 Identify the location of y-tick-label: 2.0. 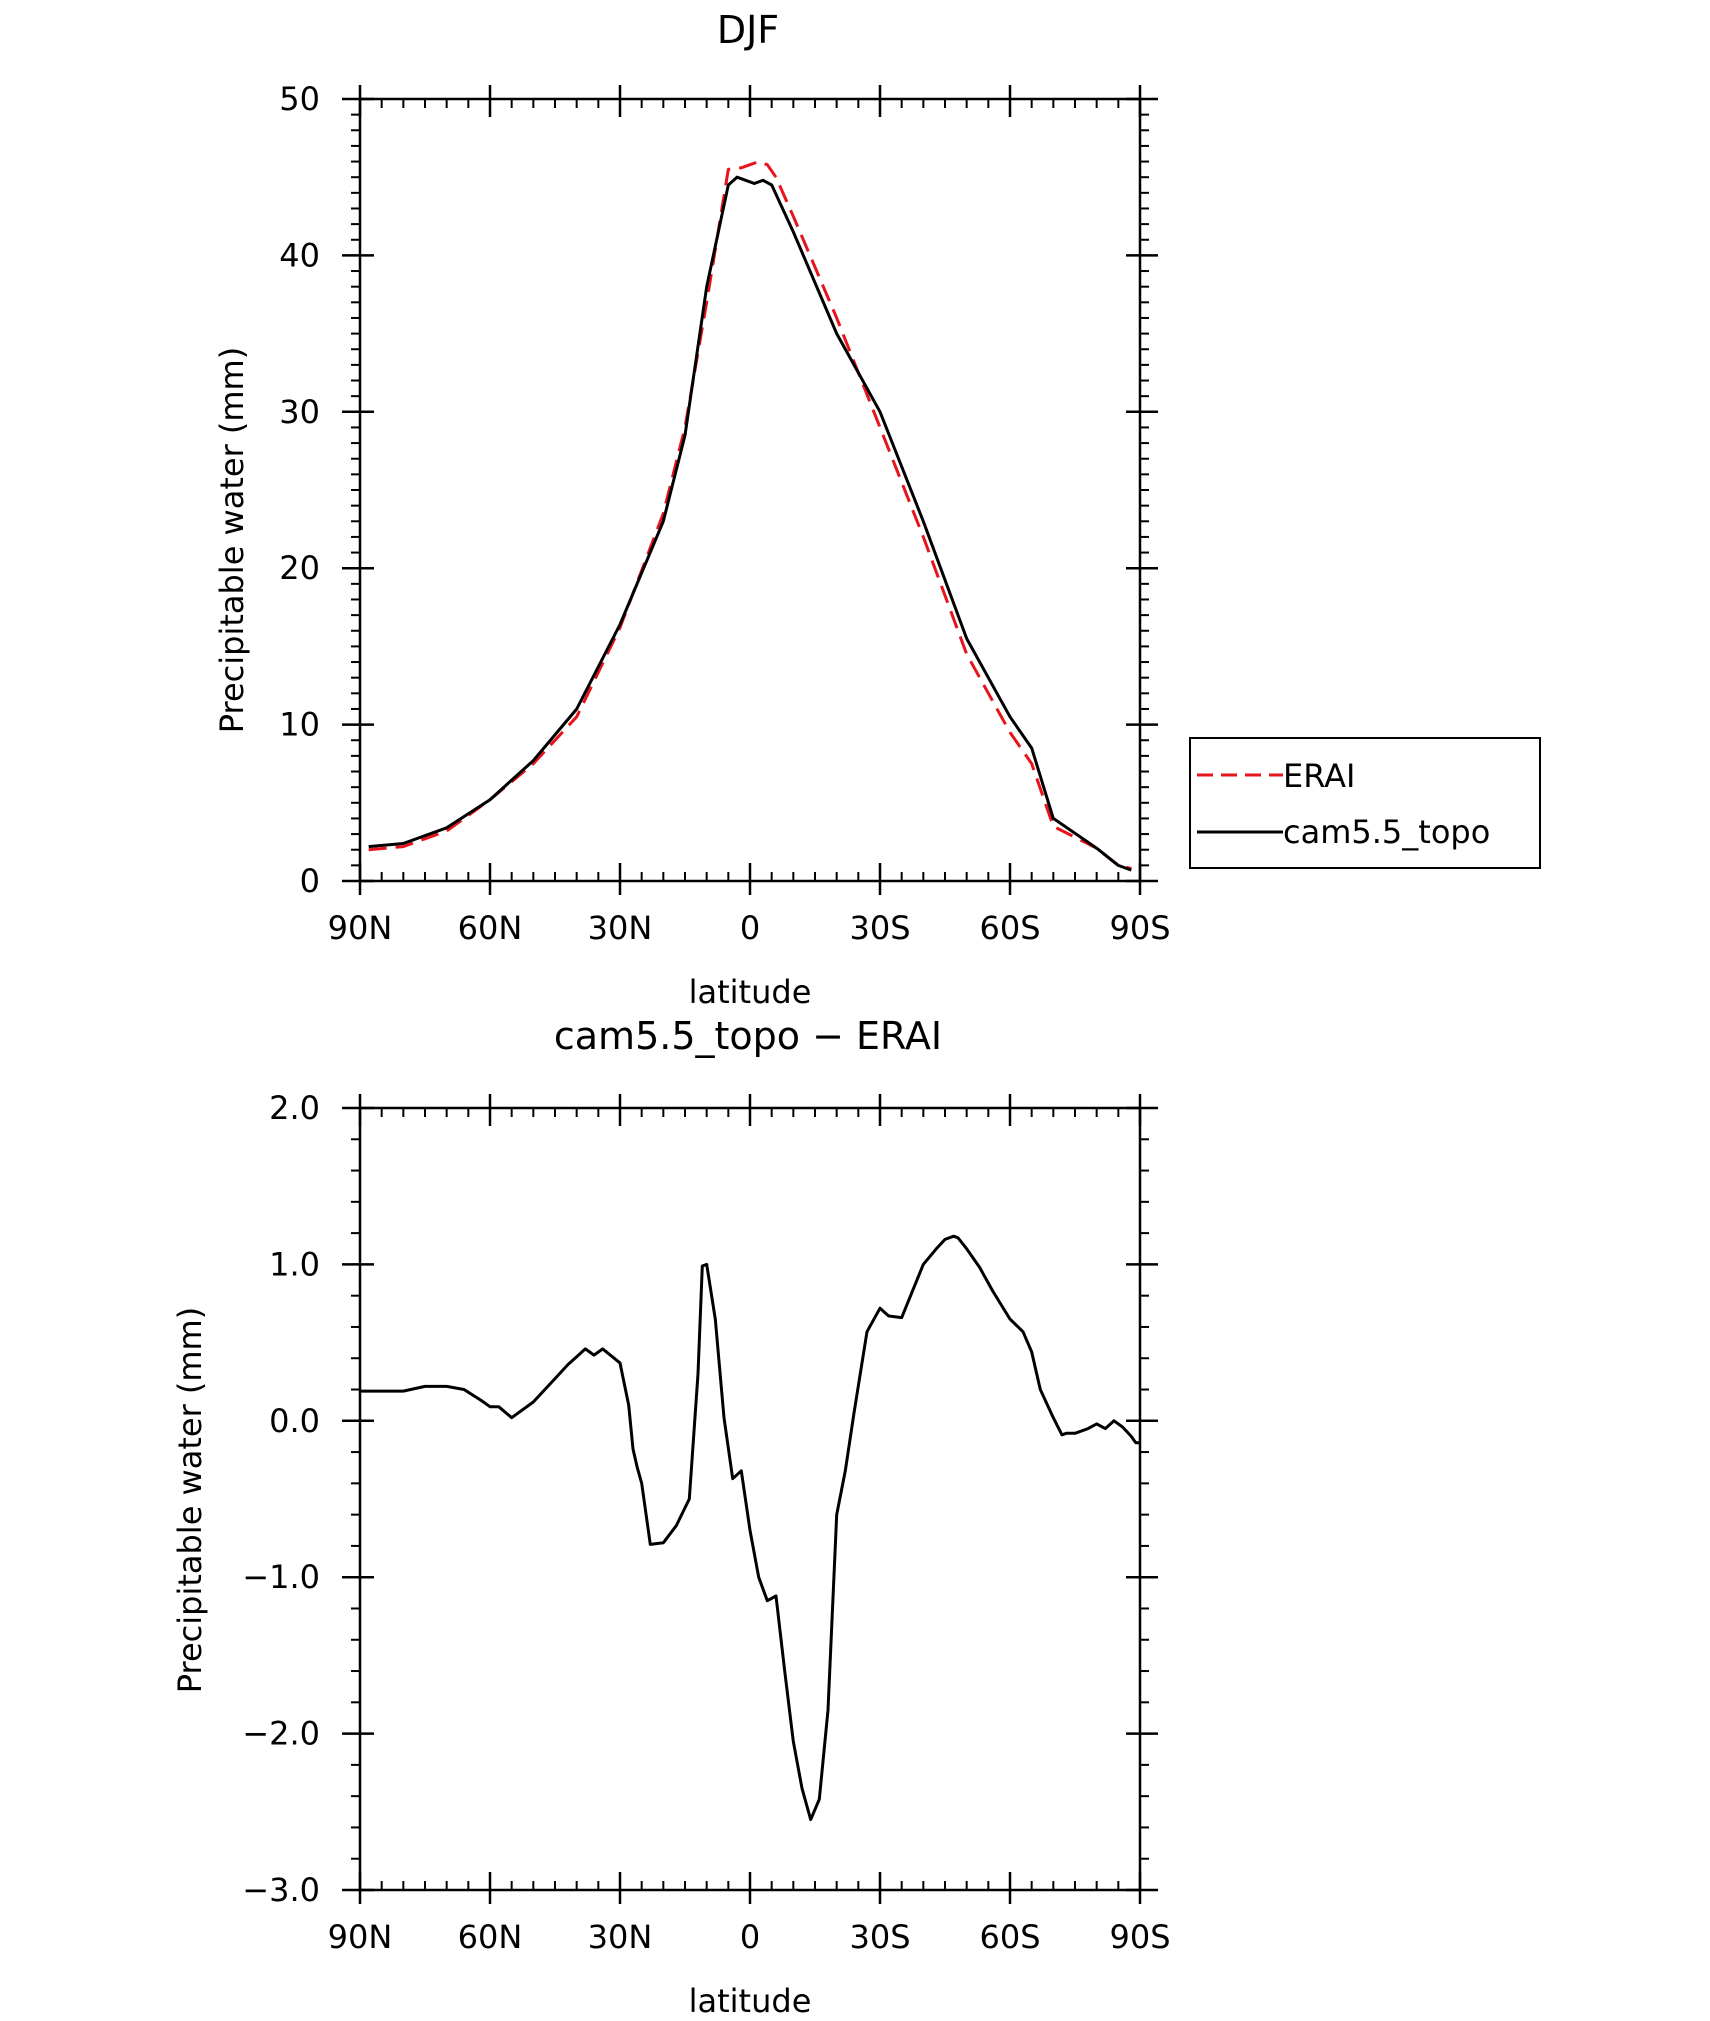
(294, 1108).